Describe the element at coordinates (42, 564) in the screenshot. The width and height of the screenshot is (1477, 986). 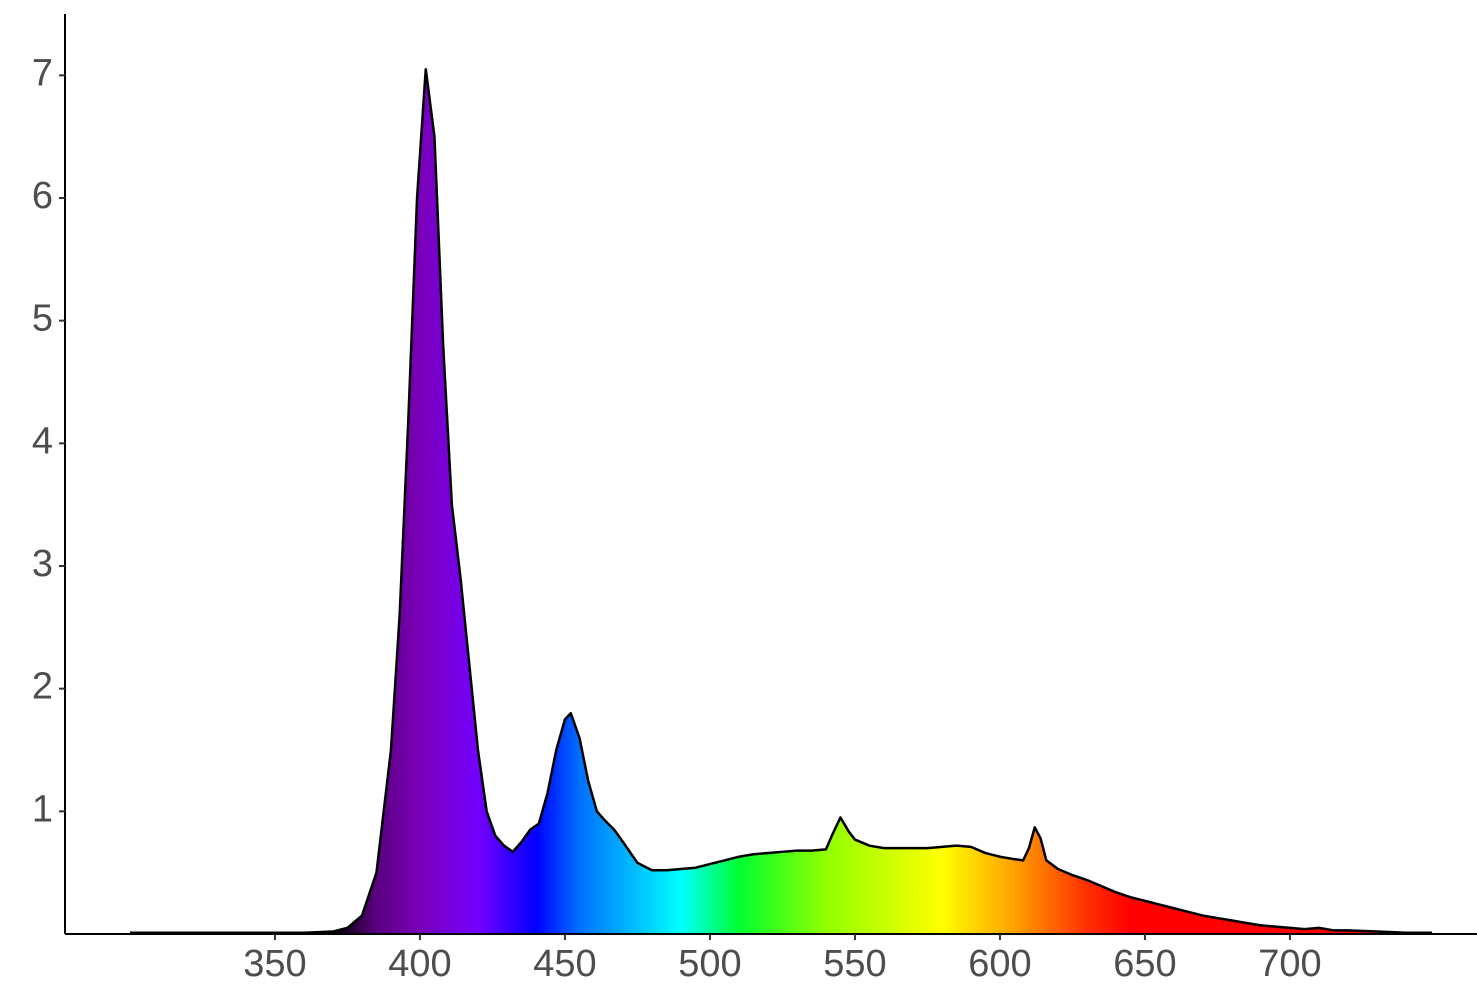
I see `y-tick-label: 3` at that location.